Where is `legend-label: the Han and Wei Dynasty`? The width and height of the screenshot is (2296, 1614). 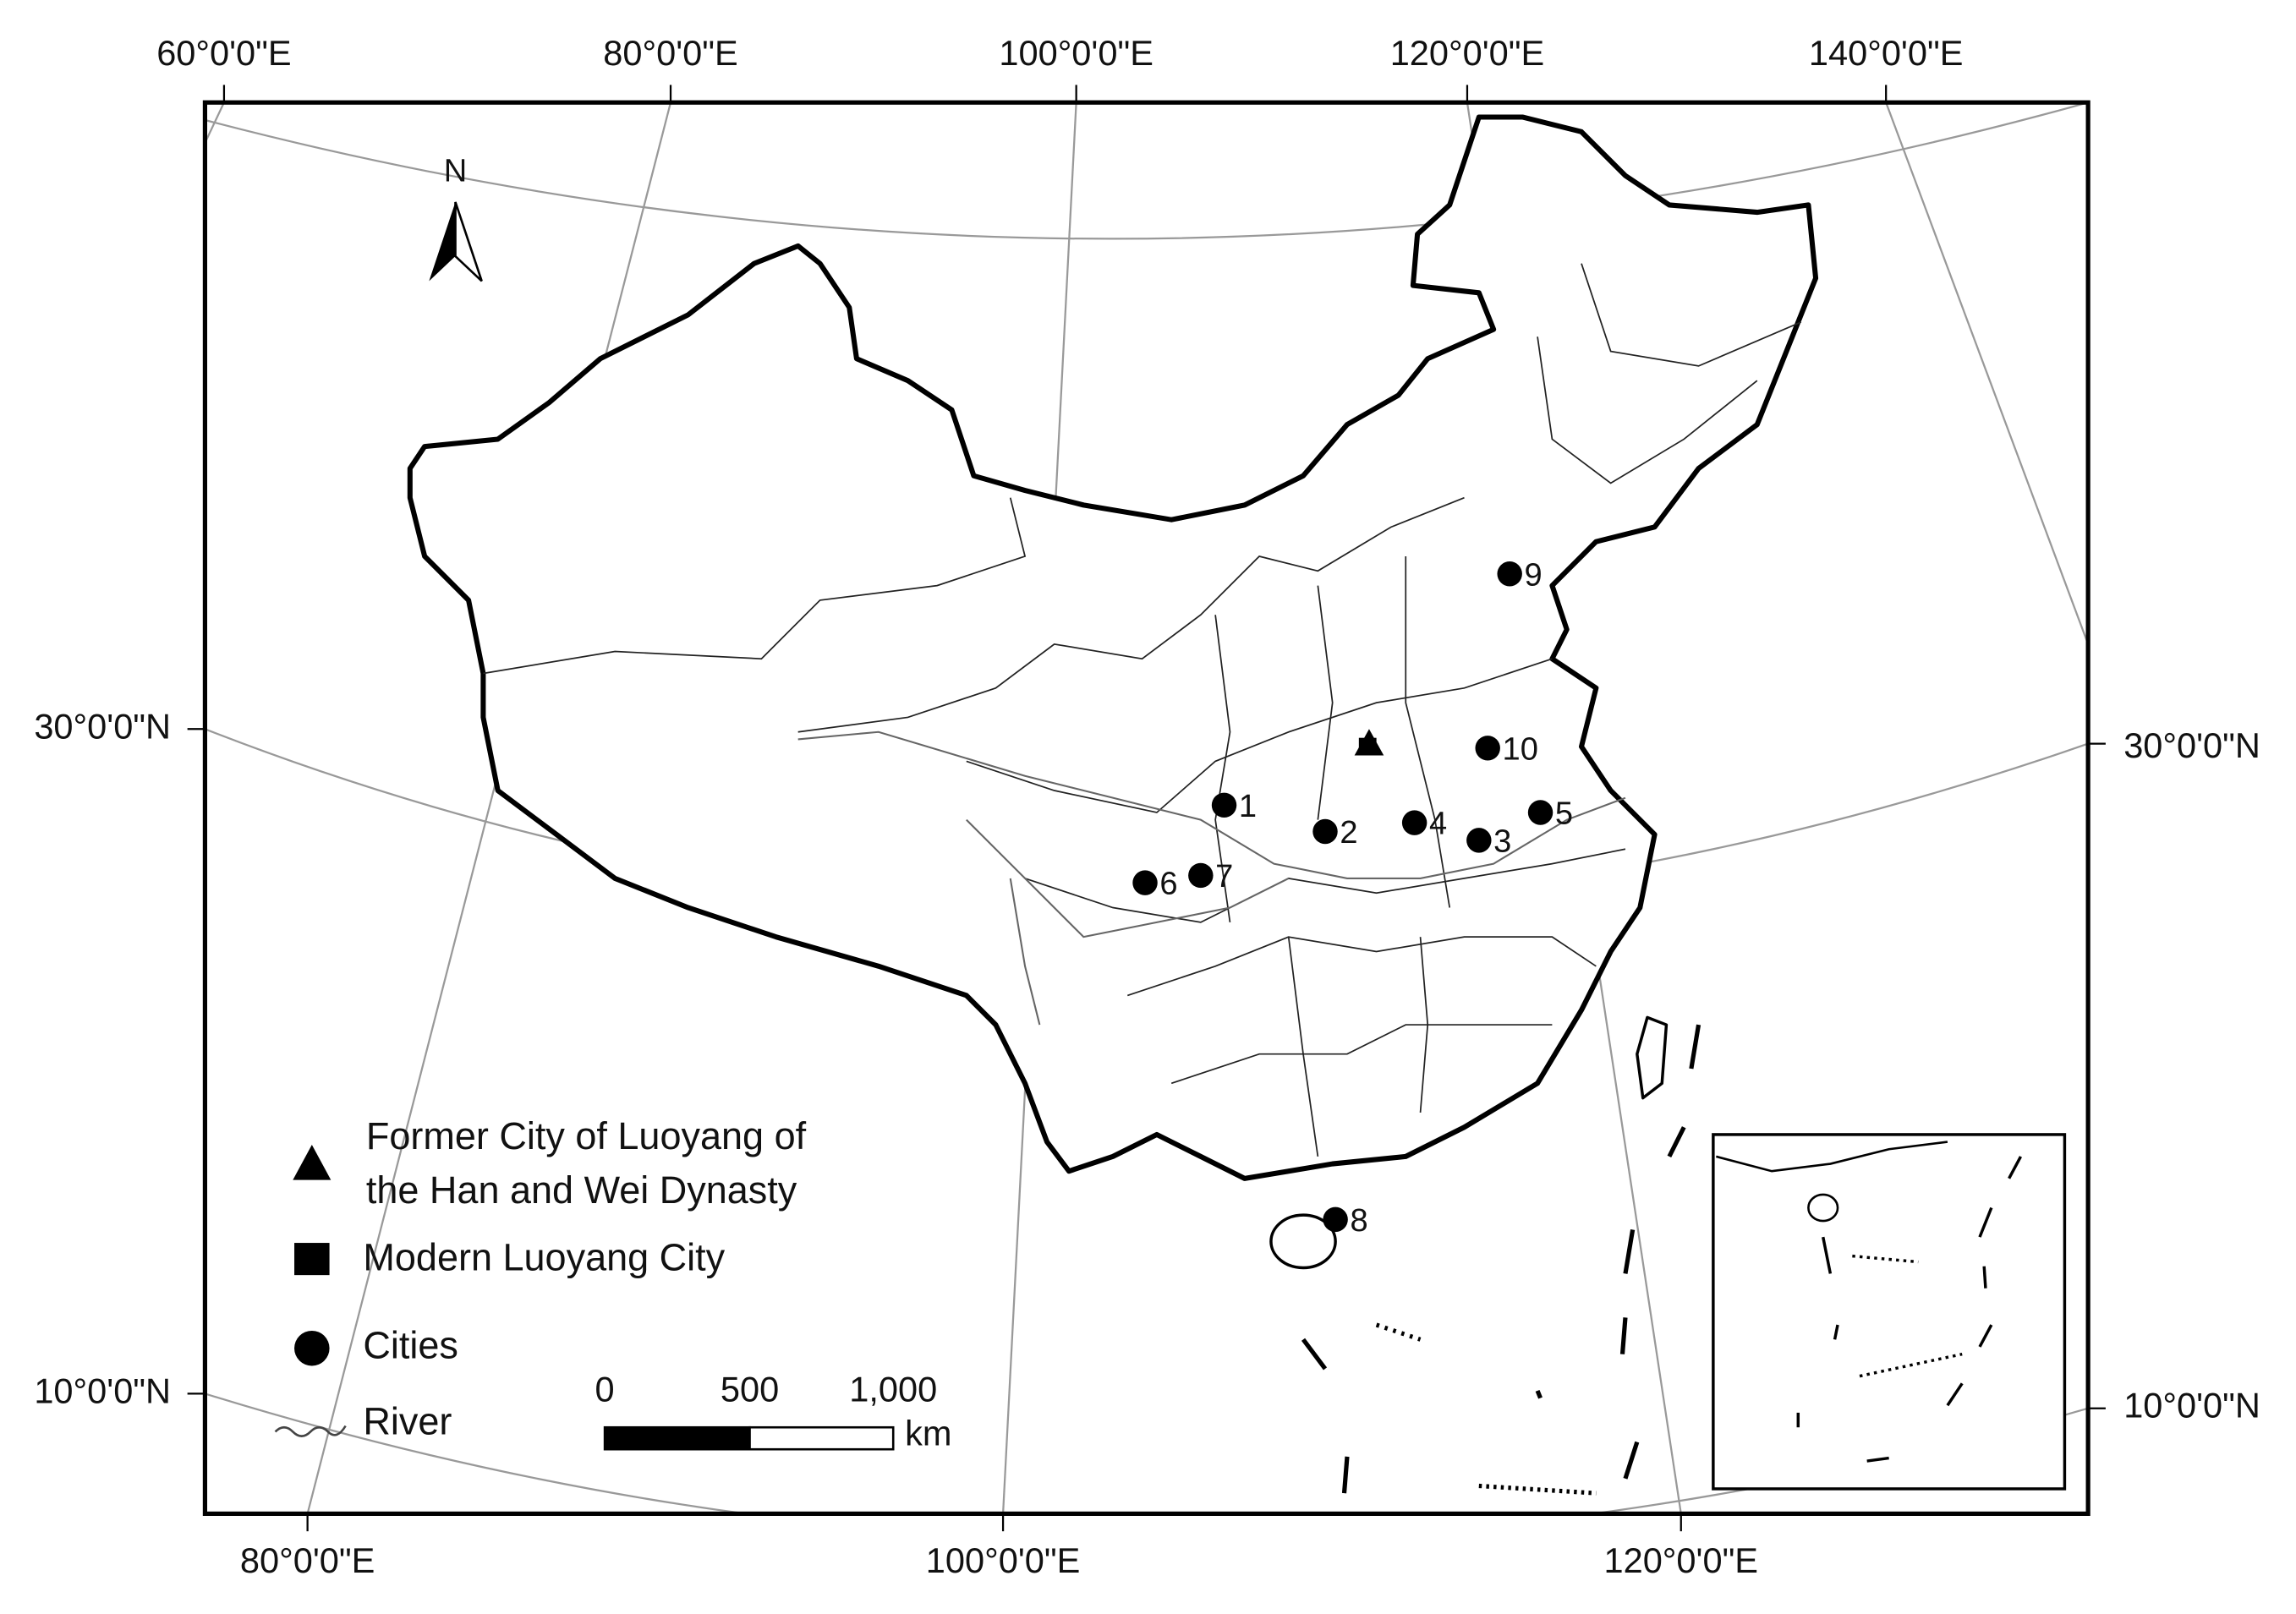
legend-label: the Han and Wei Dynasty is located at coordinates (581, 1190).